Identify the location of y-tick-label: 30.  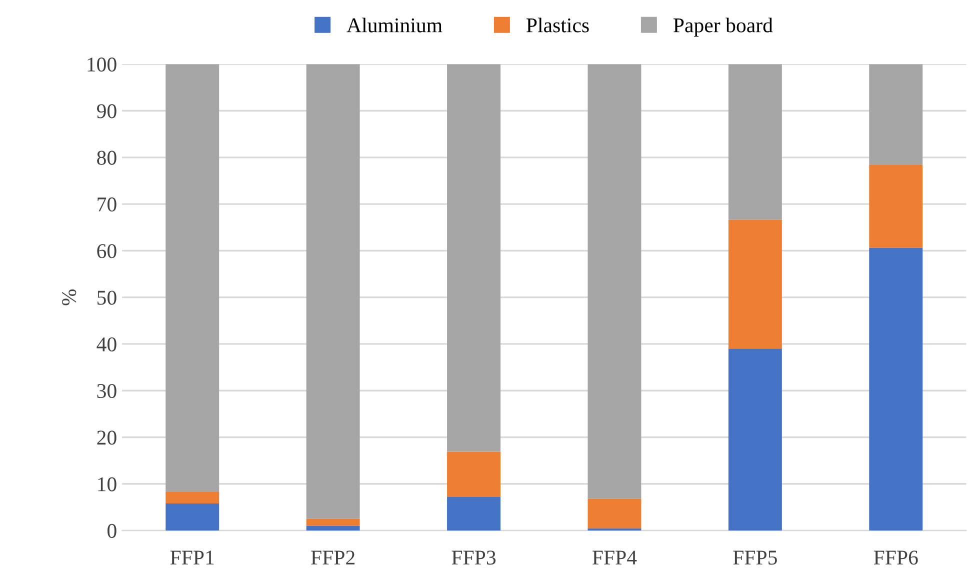
(106, 391).